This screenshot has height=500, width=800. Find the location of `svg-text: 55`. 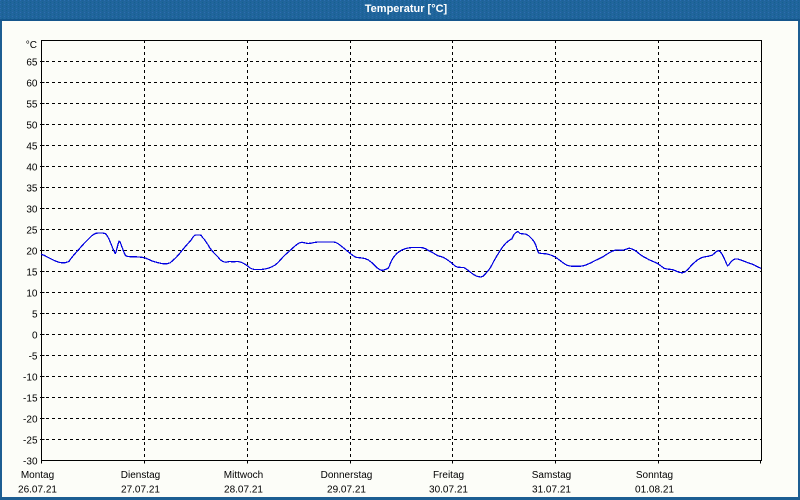

svg-text: 55 is located at coordinates (32, 105).